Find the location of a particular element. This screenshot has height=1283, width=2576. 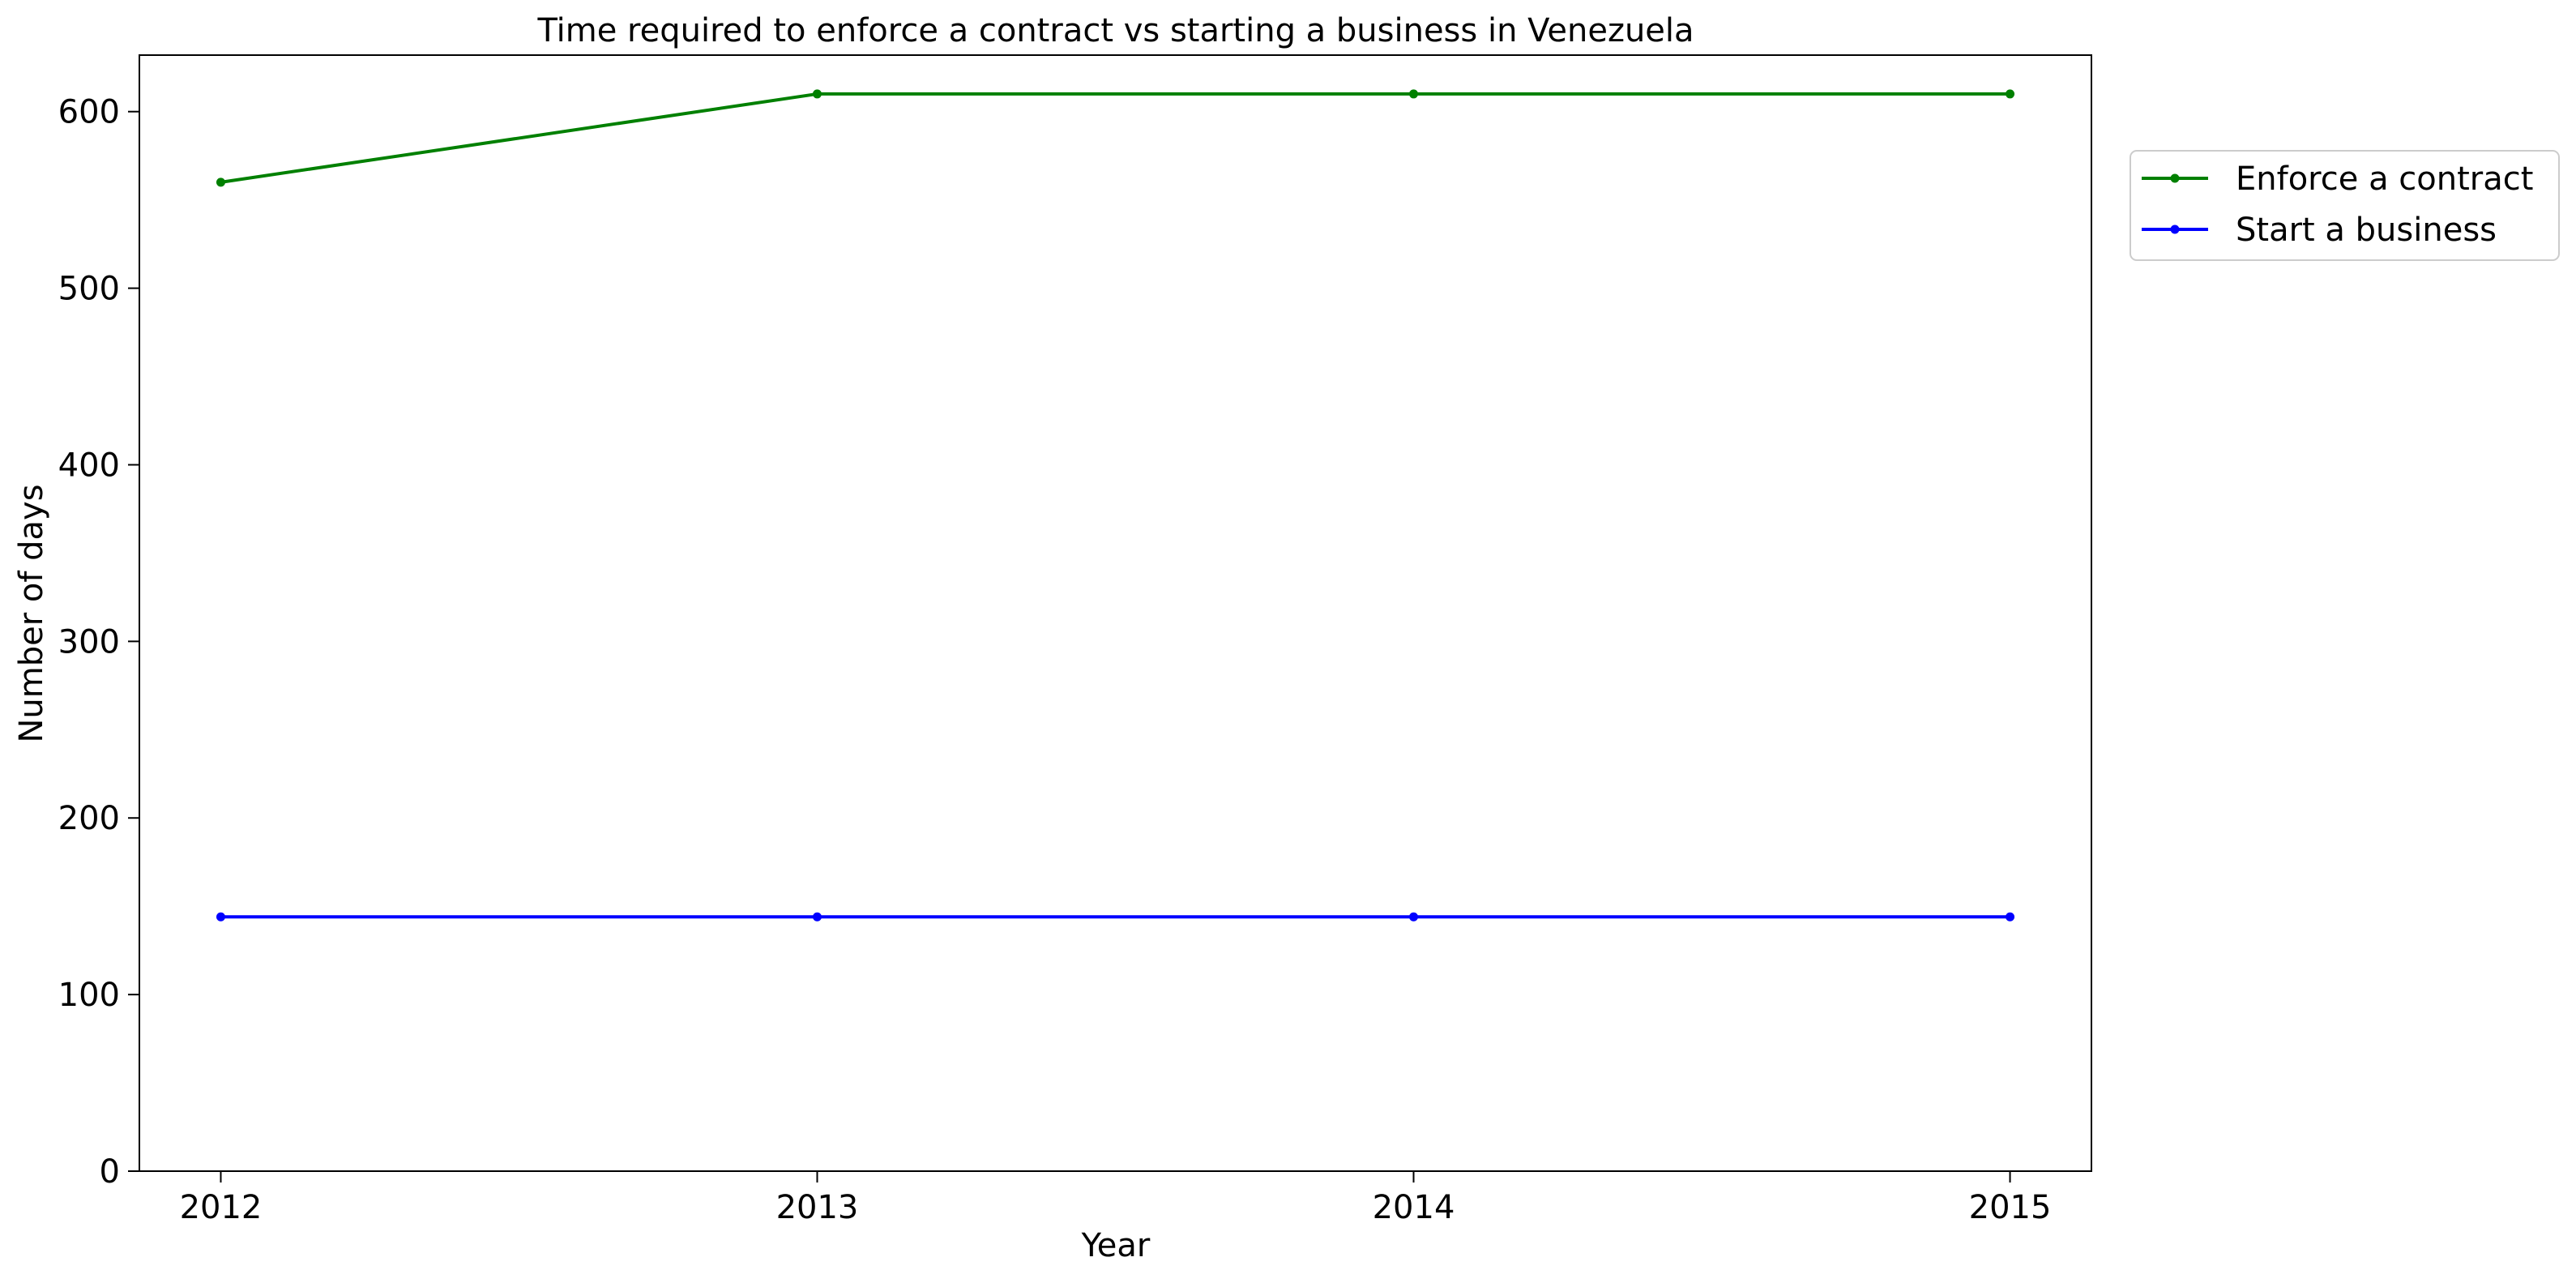

y-tick-label: 500 is located at coordinates (89, 289).